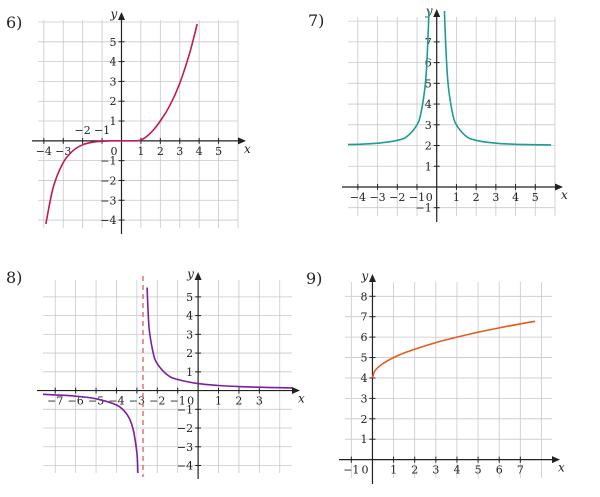  I want to click on panel-label: 8), so click(14, 277).